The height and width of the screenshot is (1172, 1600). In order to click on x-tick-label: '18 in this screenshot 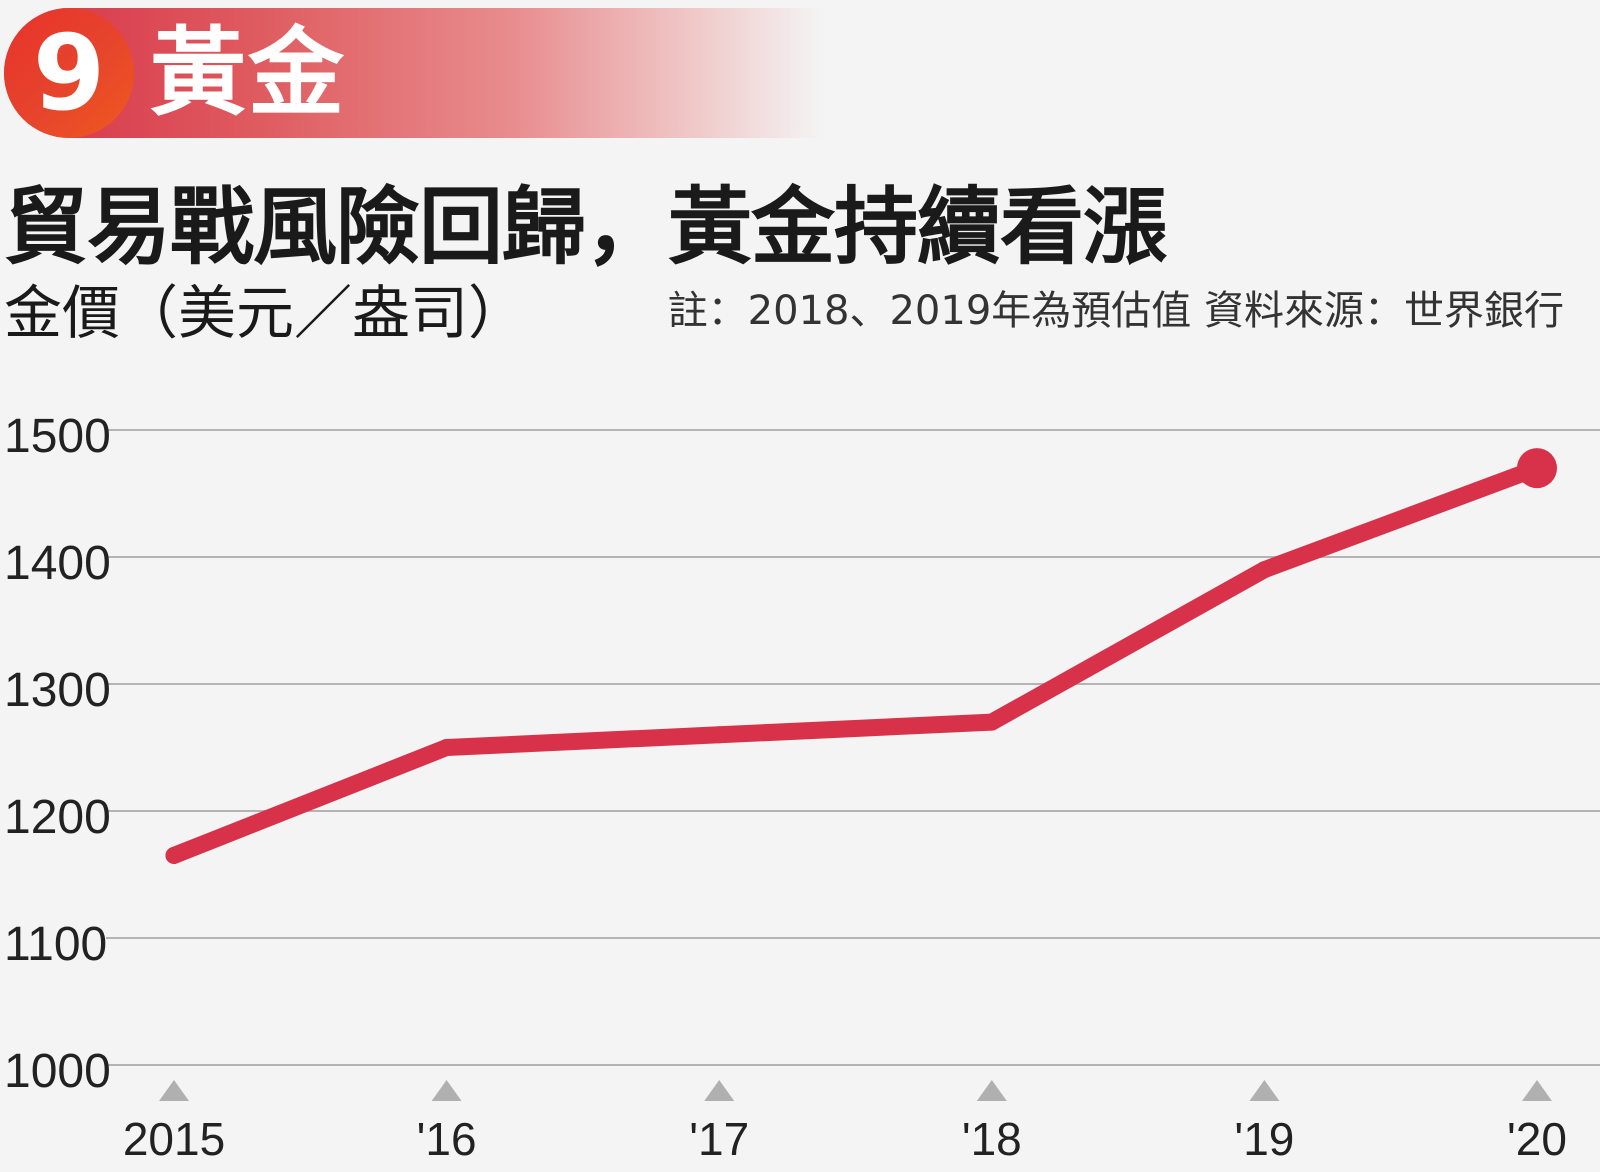, I will do `click(992, 1139)`.